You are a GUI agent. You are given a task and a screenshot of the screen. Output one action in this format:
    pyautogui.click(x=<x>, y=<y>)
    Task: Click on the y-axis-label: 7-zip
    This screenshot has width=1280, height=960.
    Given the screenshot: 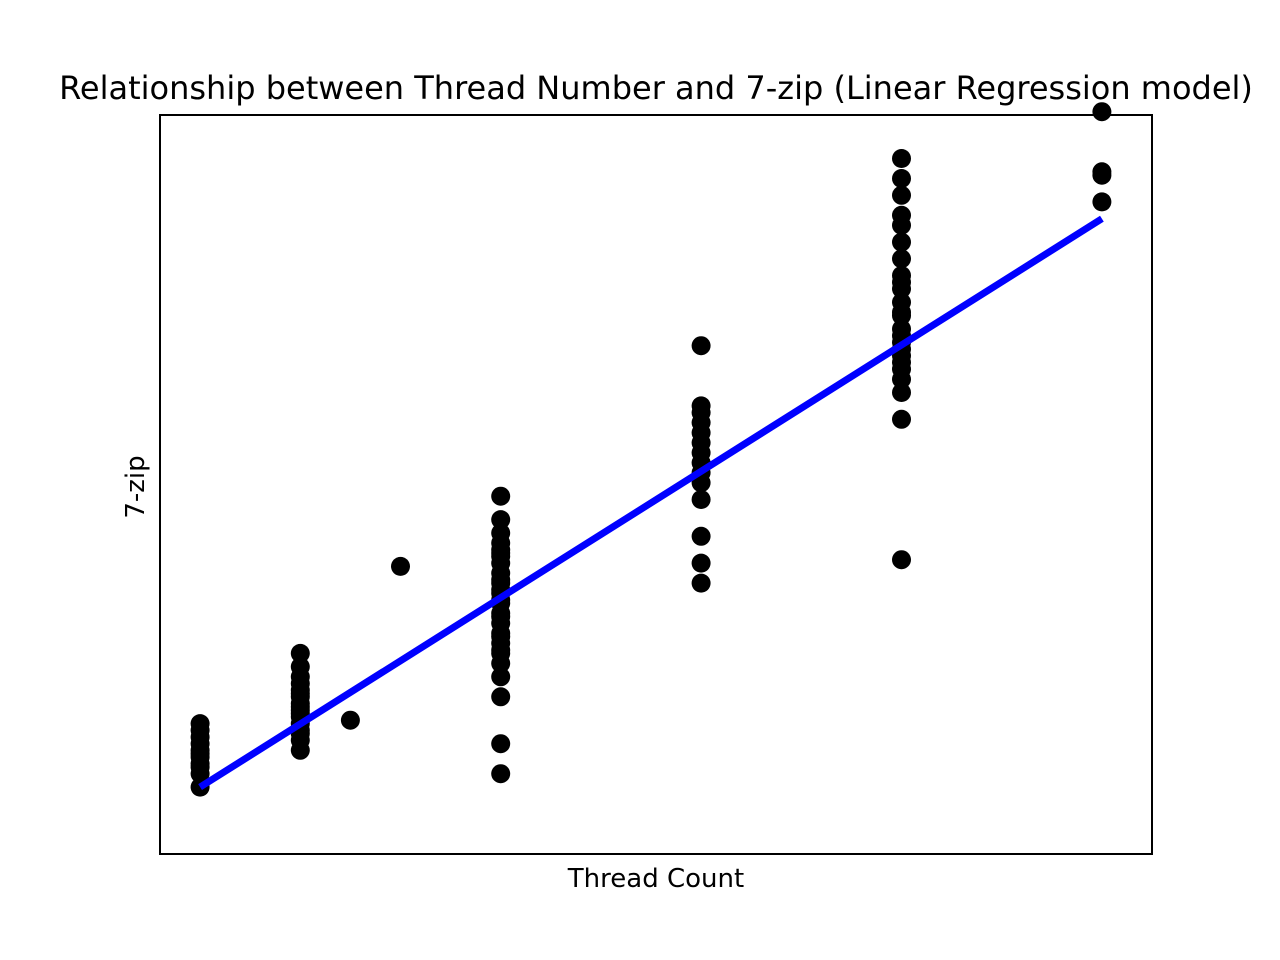 What is the action you would take?
    pyautogui.click(x=136, y=486)
    